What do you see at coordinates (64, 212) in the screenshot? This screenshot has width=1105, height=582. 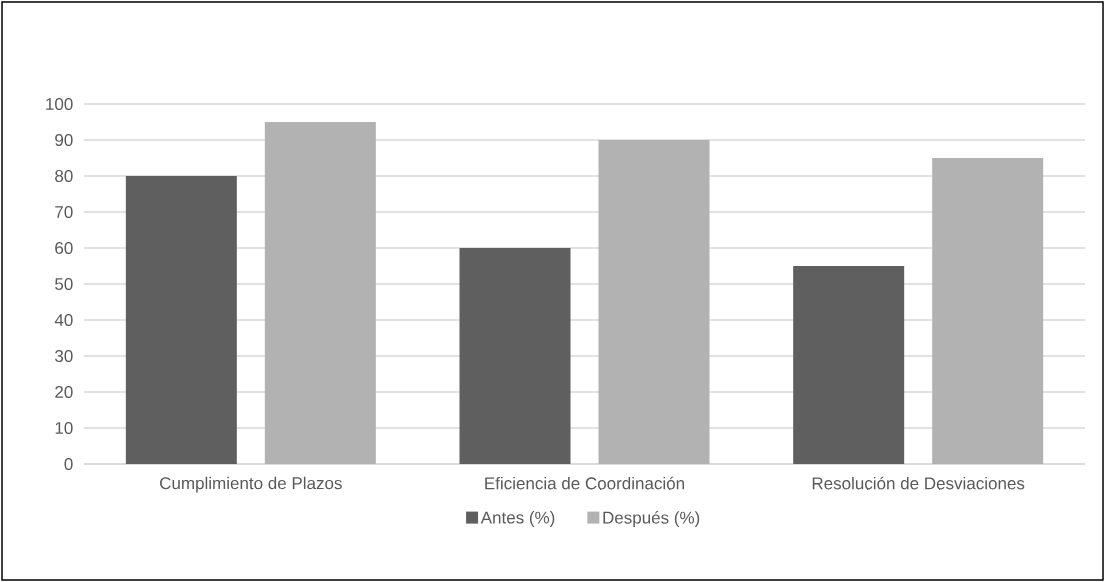 I see `y-tick-label: 70` at bounding box center [64, 212].